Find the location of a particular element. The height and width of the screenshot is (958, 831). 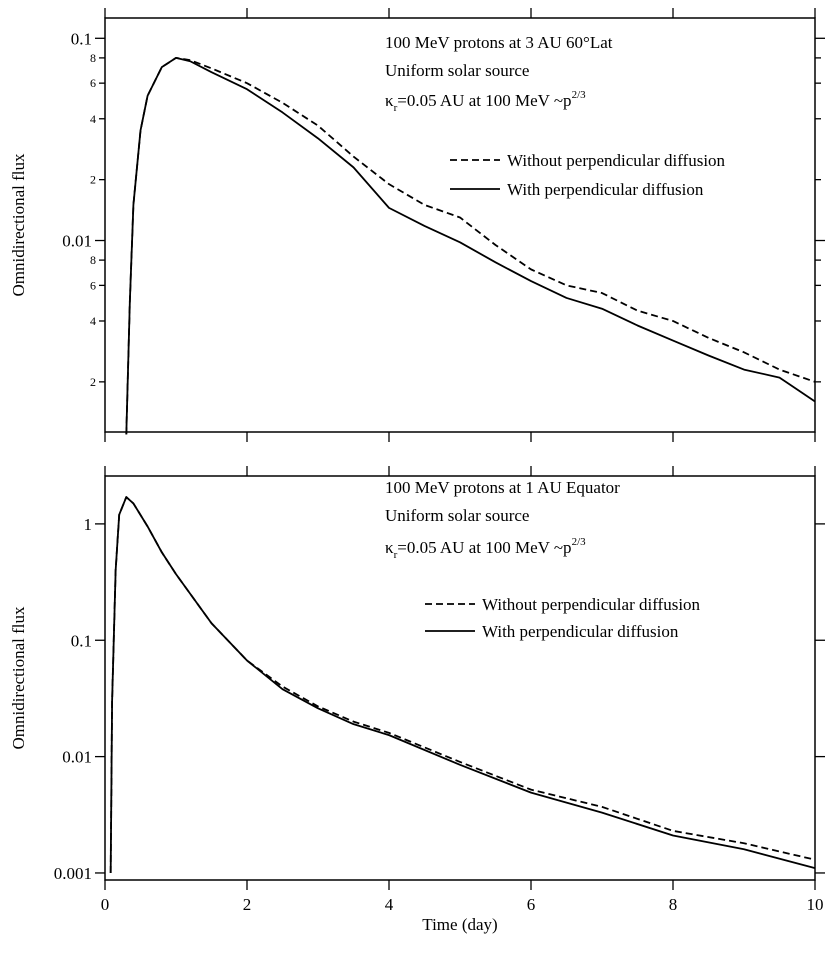

x-tick-label: 6 is located at coordinates (531, 904).